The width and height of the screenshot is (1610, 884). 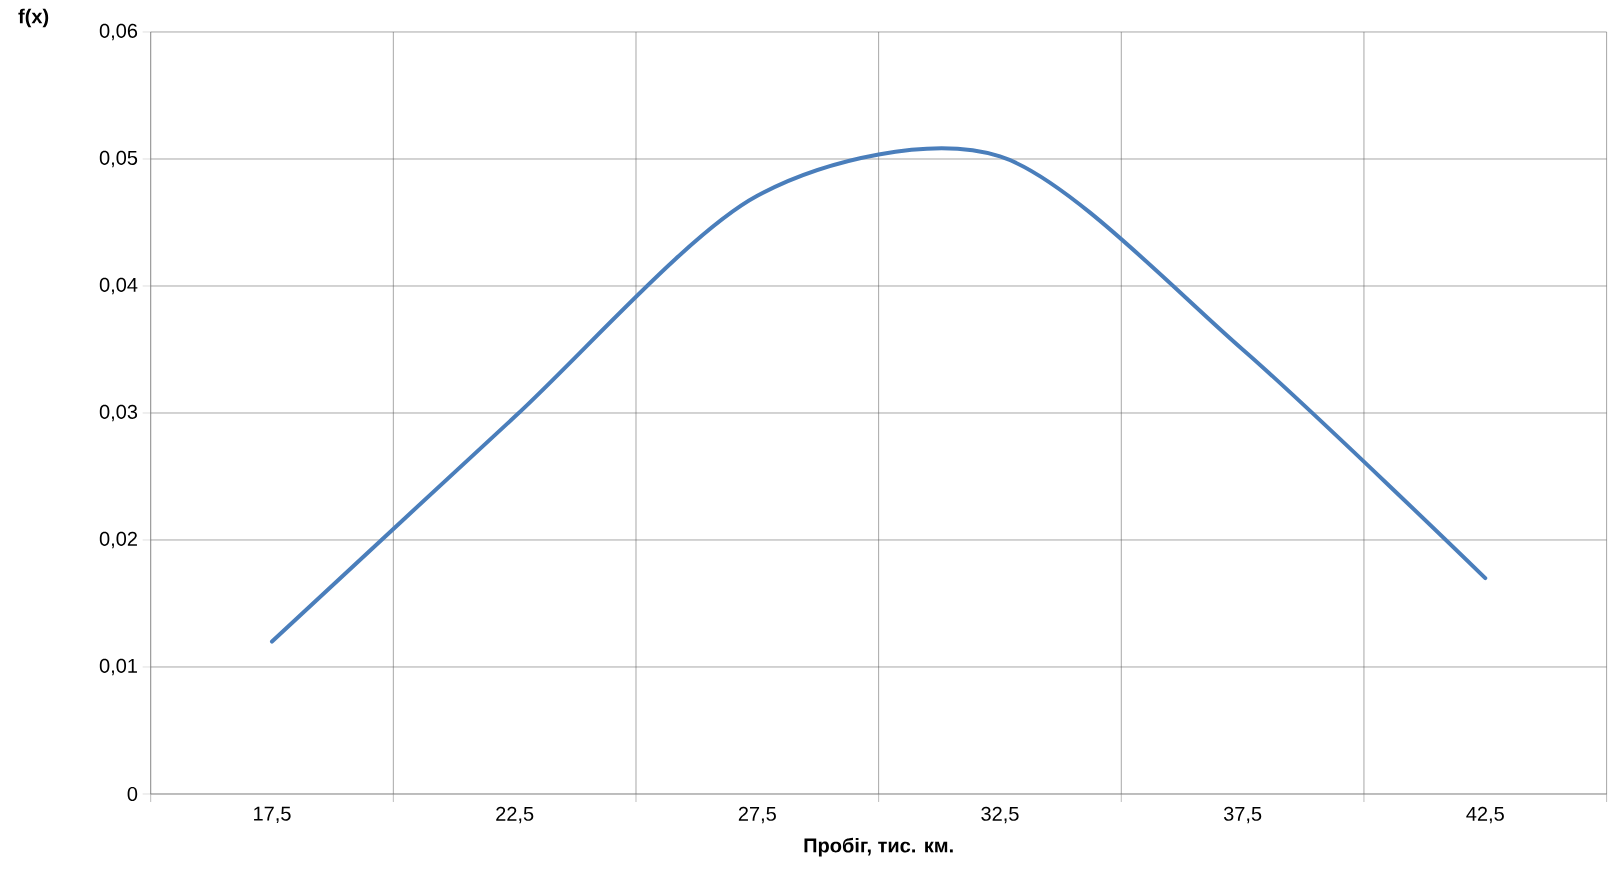 What do you see at coordinates (757, 815) in the screenshot?
I see `x-tick-label: 27,5` at bounding box center [757, 815].